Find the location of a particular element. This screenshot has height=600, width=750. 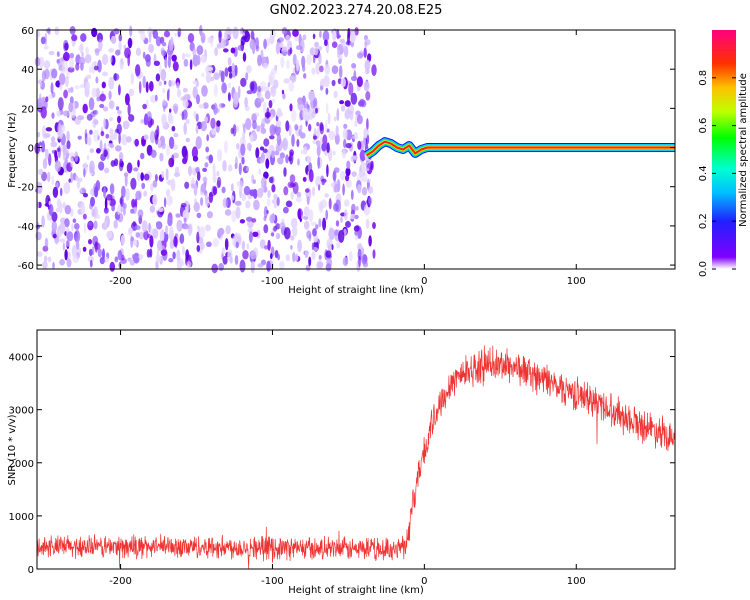

y-tick-label: 1000 is located at coordinates (21, 517).